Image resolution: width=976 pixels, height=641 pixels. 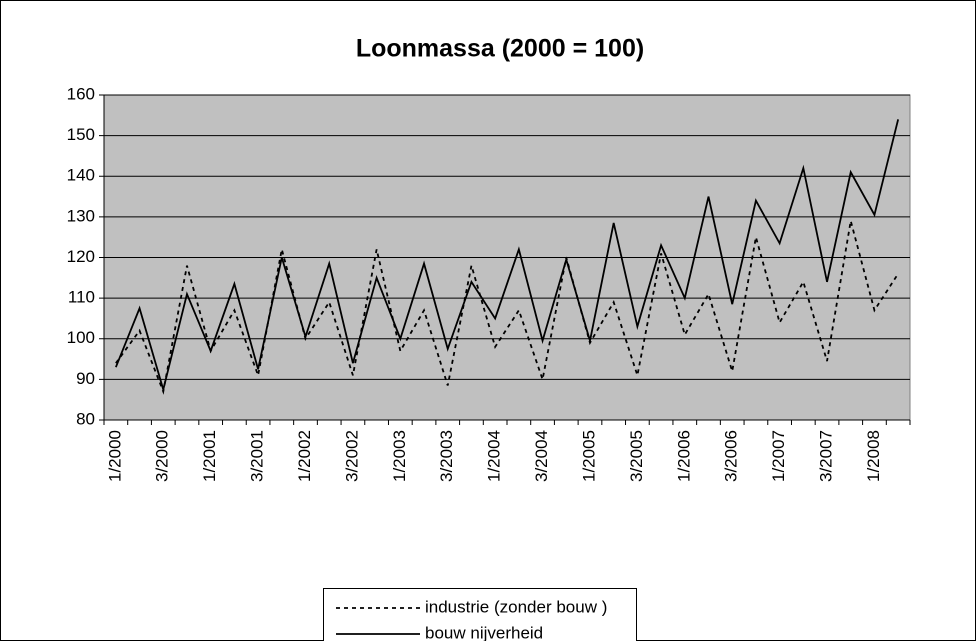 What do you see at coordinates (636, 456) in the screenshot?
I see `x-tick-label: 3/2005` at bounding box center [636, 456].